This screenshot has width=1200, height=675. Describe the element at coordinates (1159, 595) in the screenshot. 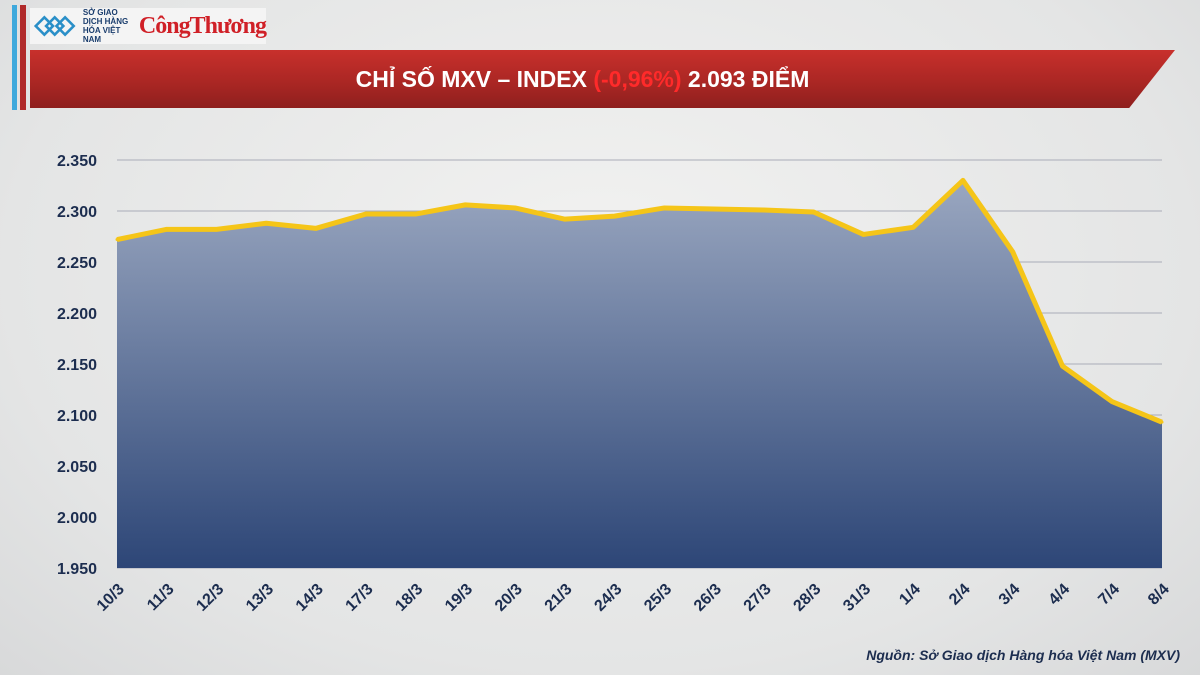

I see `x-tick-label: 8/4` at that location.